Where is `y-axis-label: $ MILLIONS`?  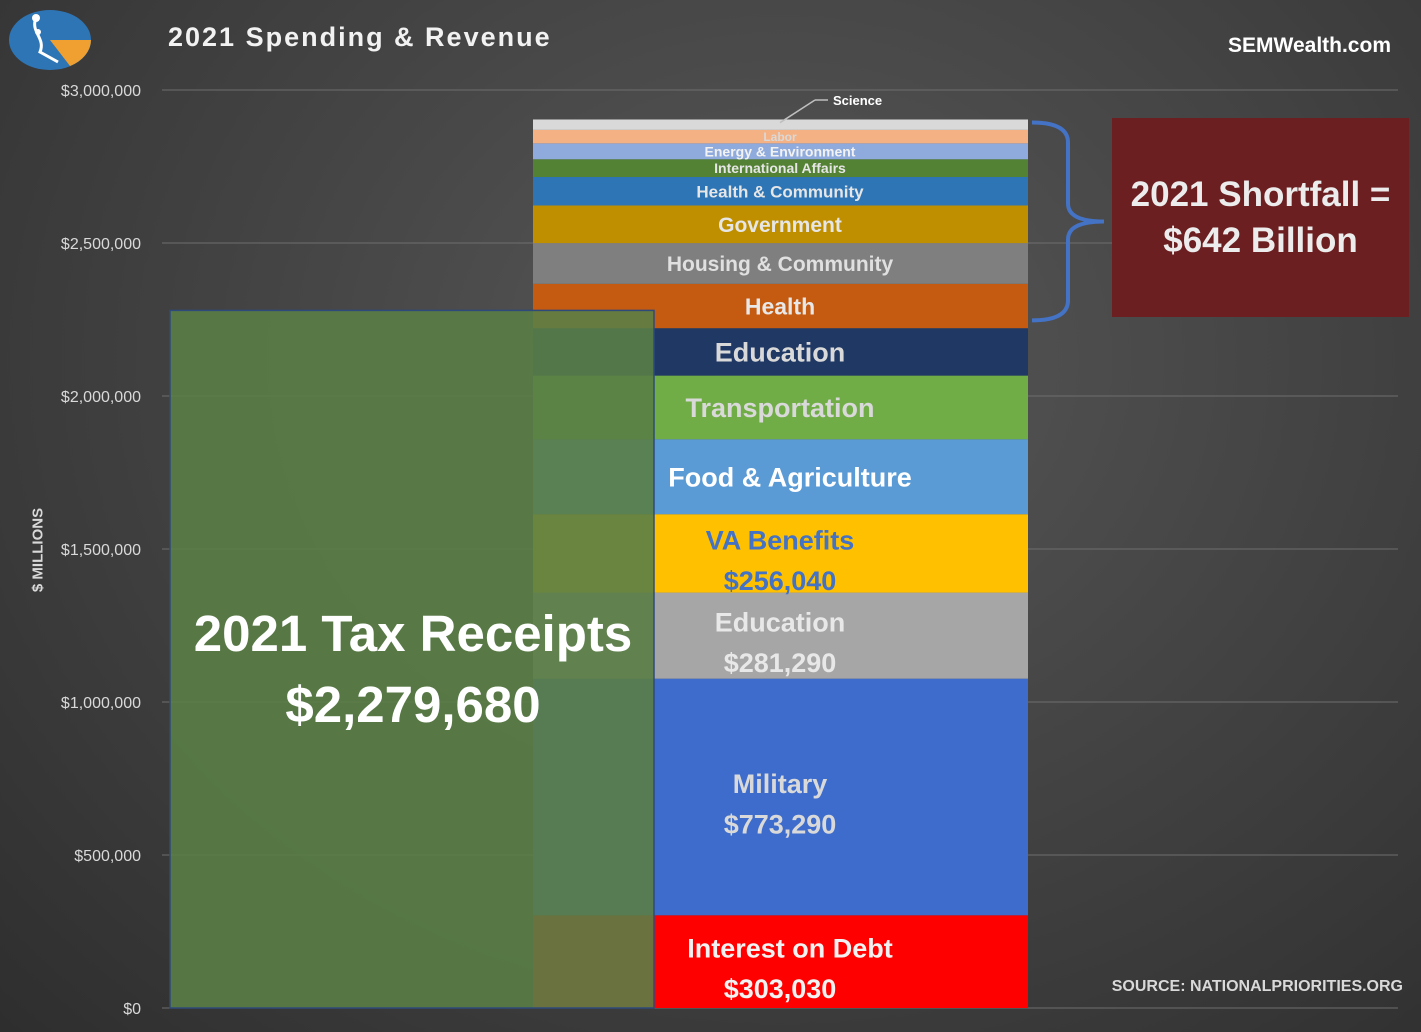
y-axis-label: $ MILLIONS is located at coordinates (38, 550).